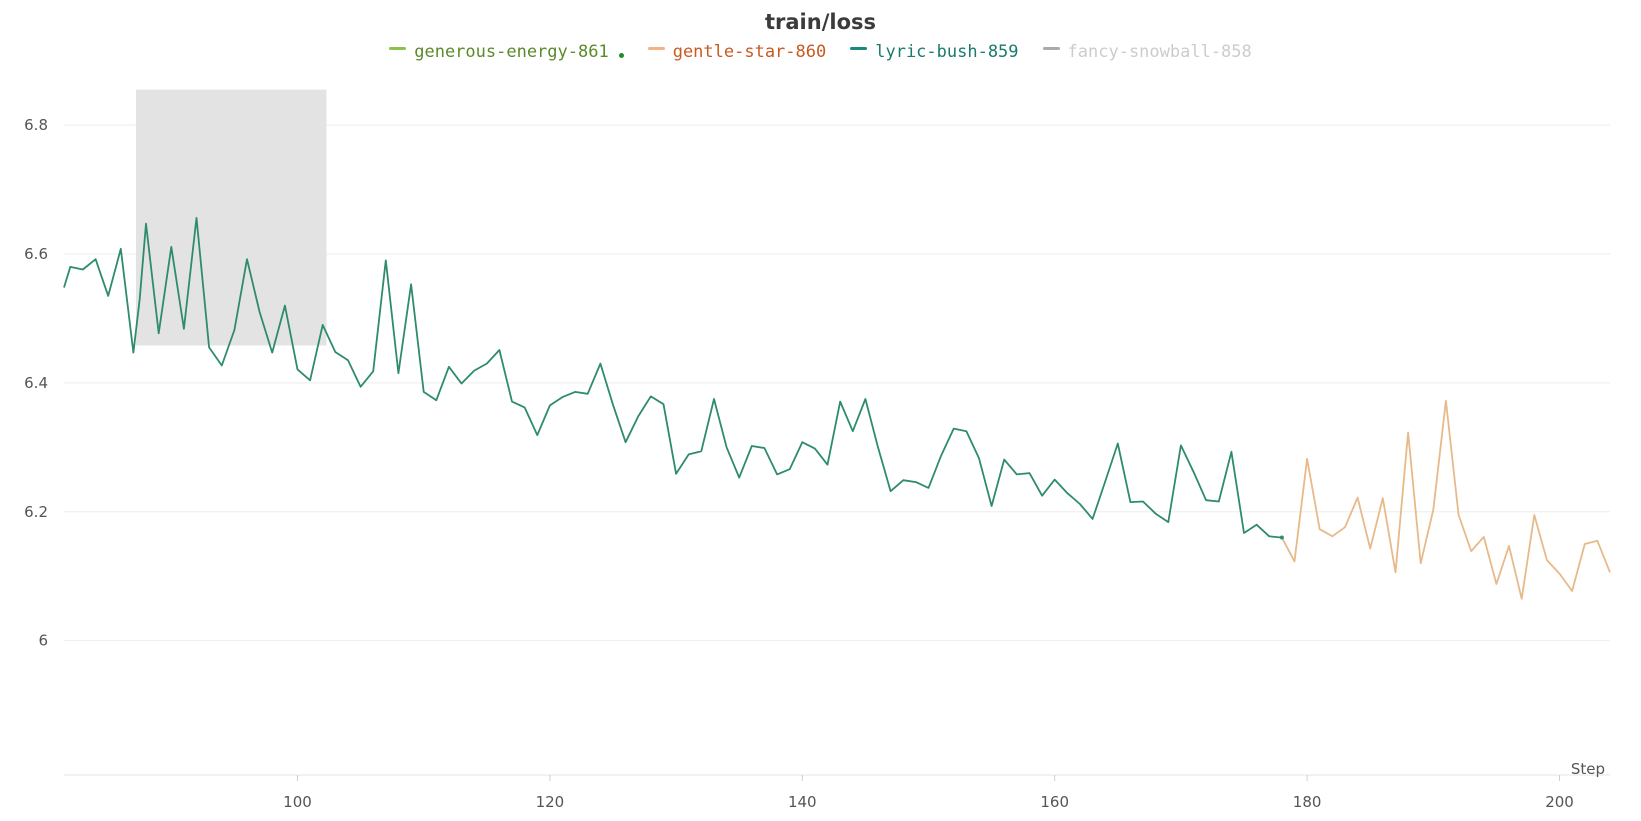 The width and height of the screenshot is (1641, 821). Describe the element at coordinates (43, 641) in the screenshot. I see `y-tick-label: 6` at that location.